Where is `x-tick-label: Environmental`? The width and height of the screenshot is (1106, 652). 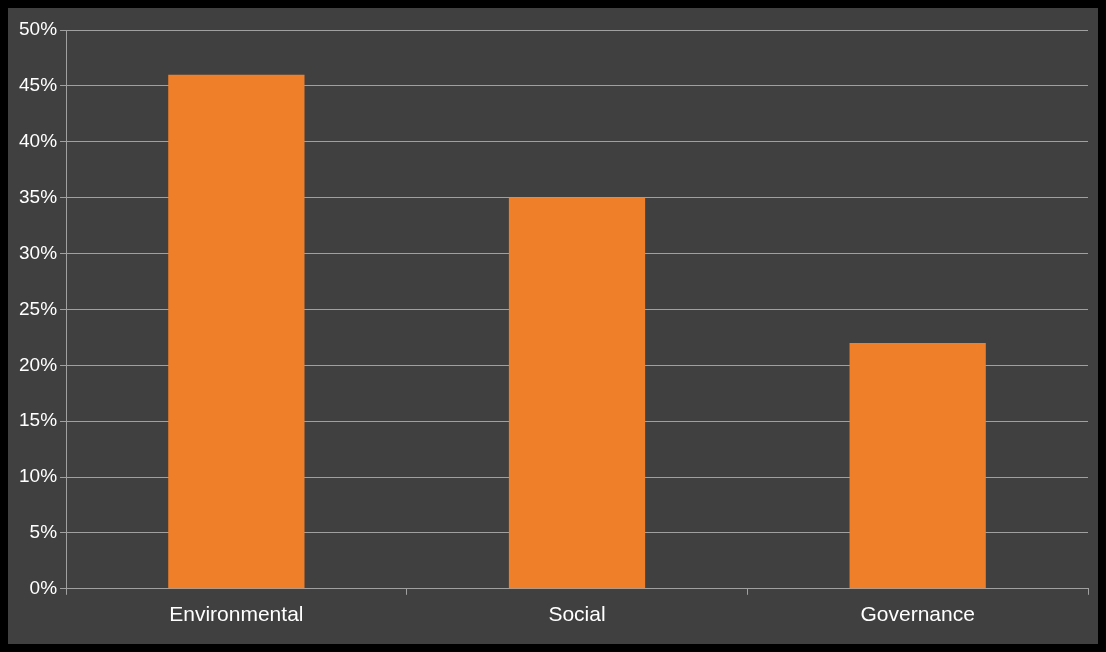 x-tick-label: Environmental is located at coordinates (236, 614).